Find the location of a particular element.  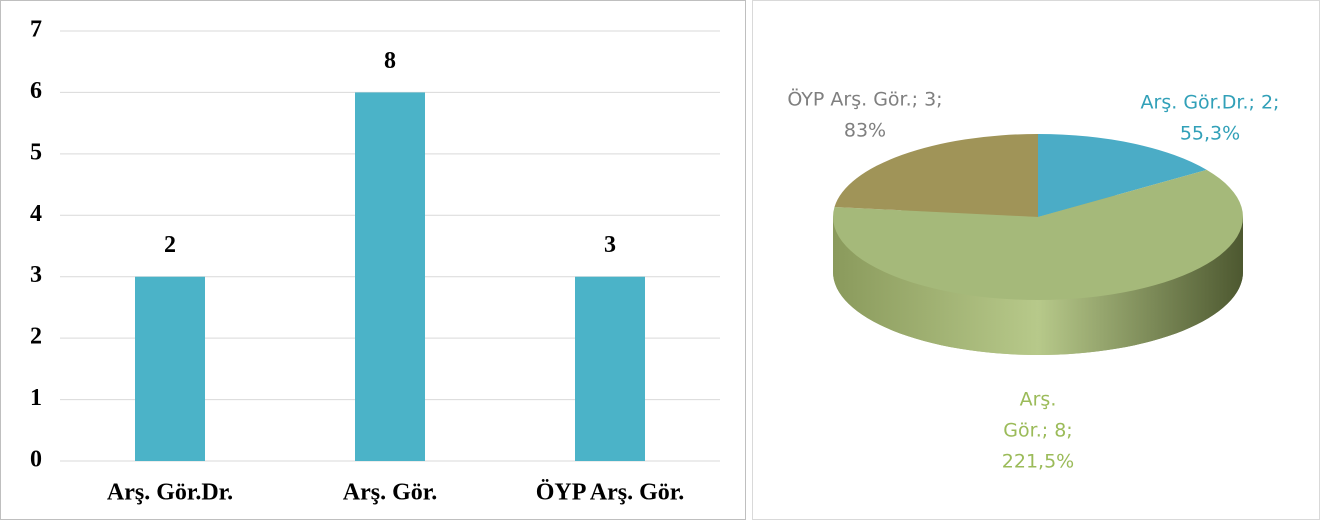

bar-label: 8 is located at coordinates (390, 61).